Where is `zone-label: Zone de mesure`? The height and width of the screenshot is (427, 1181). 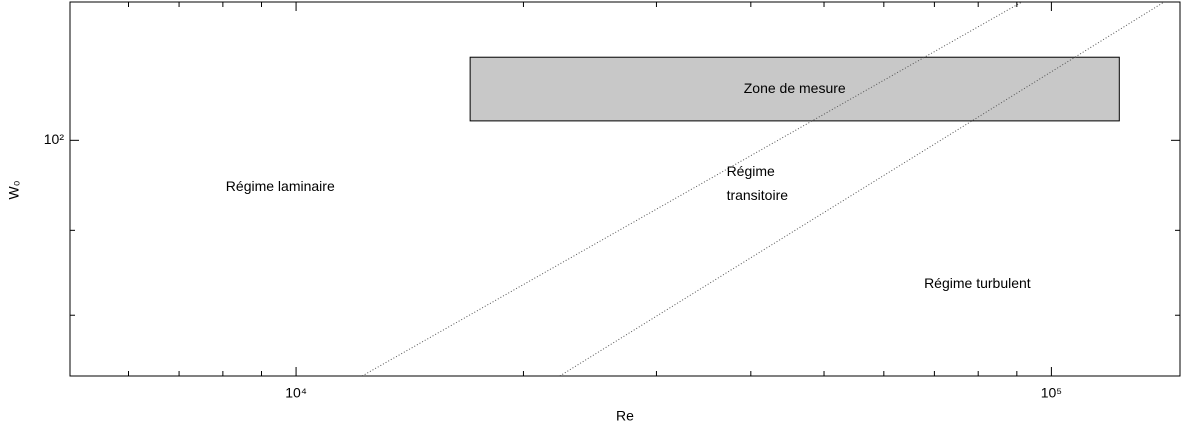
zone-label: Zone de mesure is located at coordinates (795, 88).